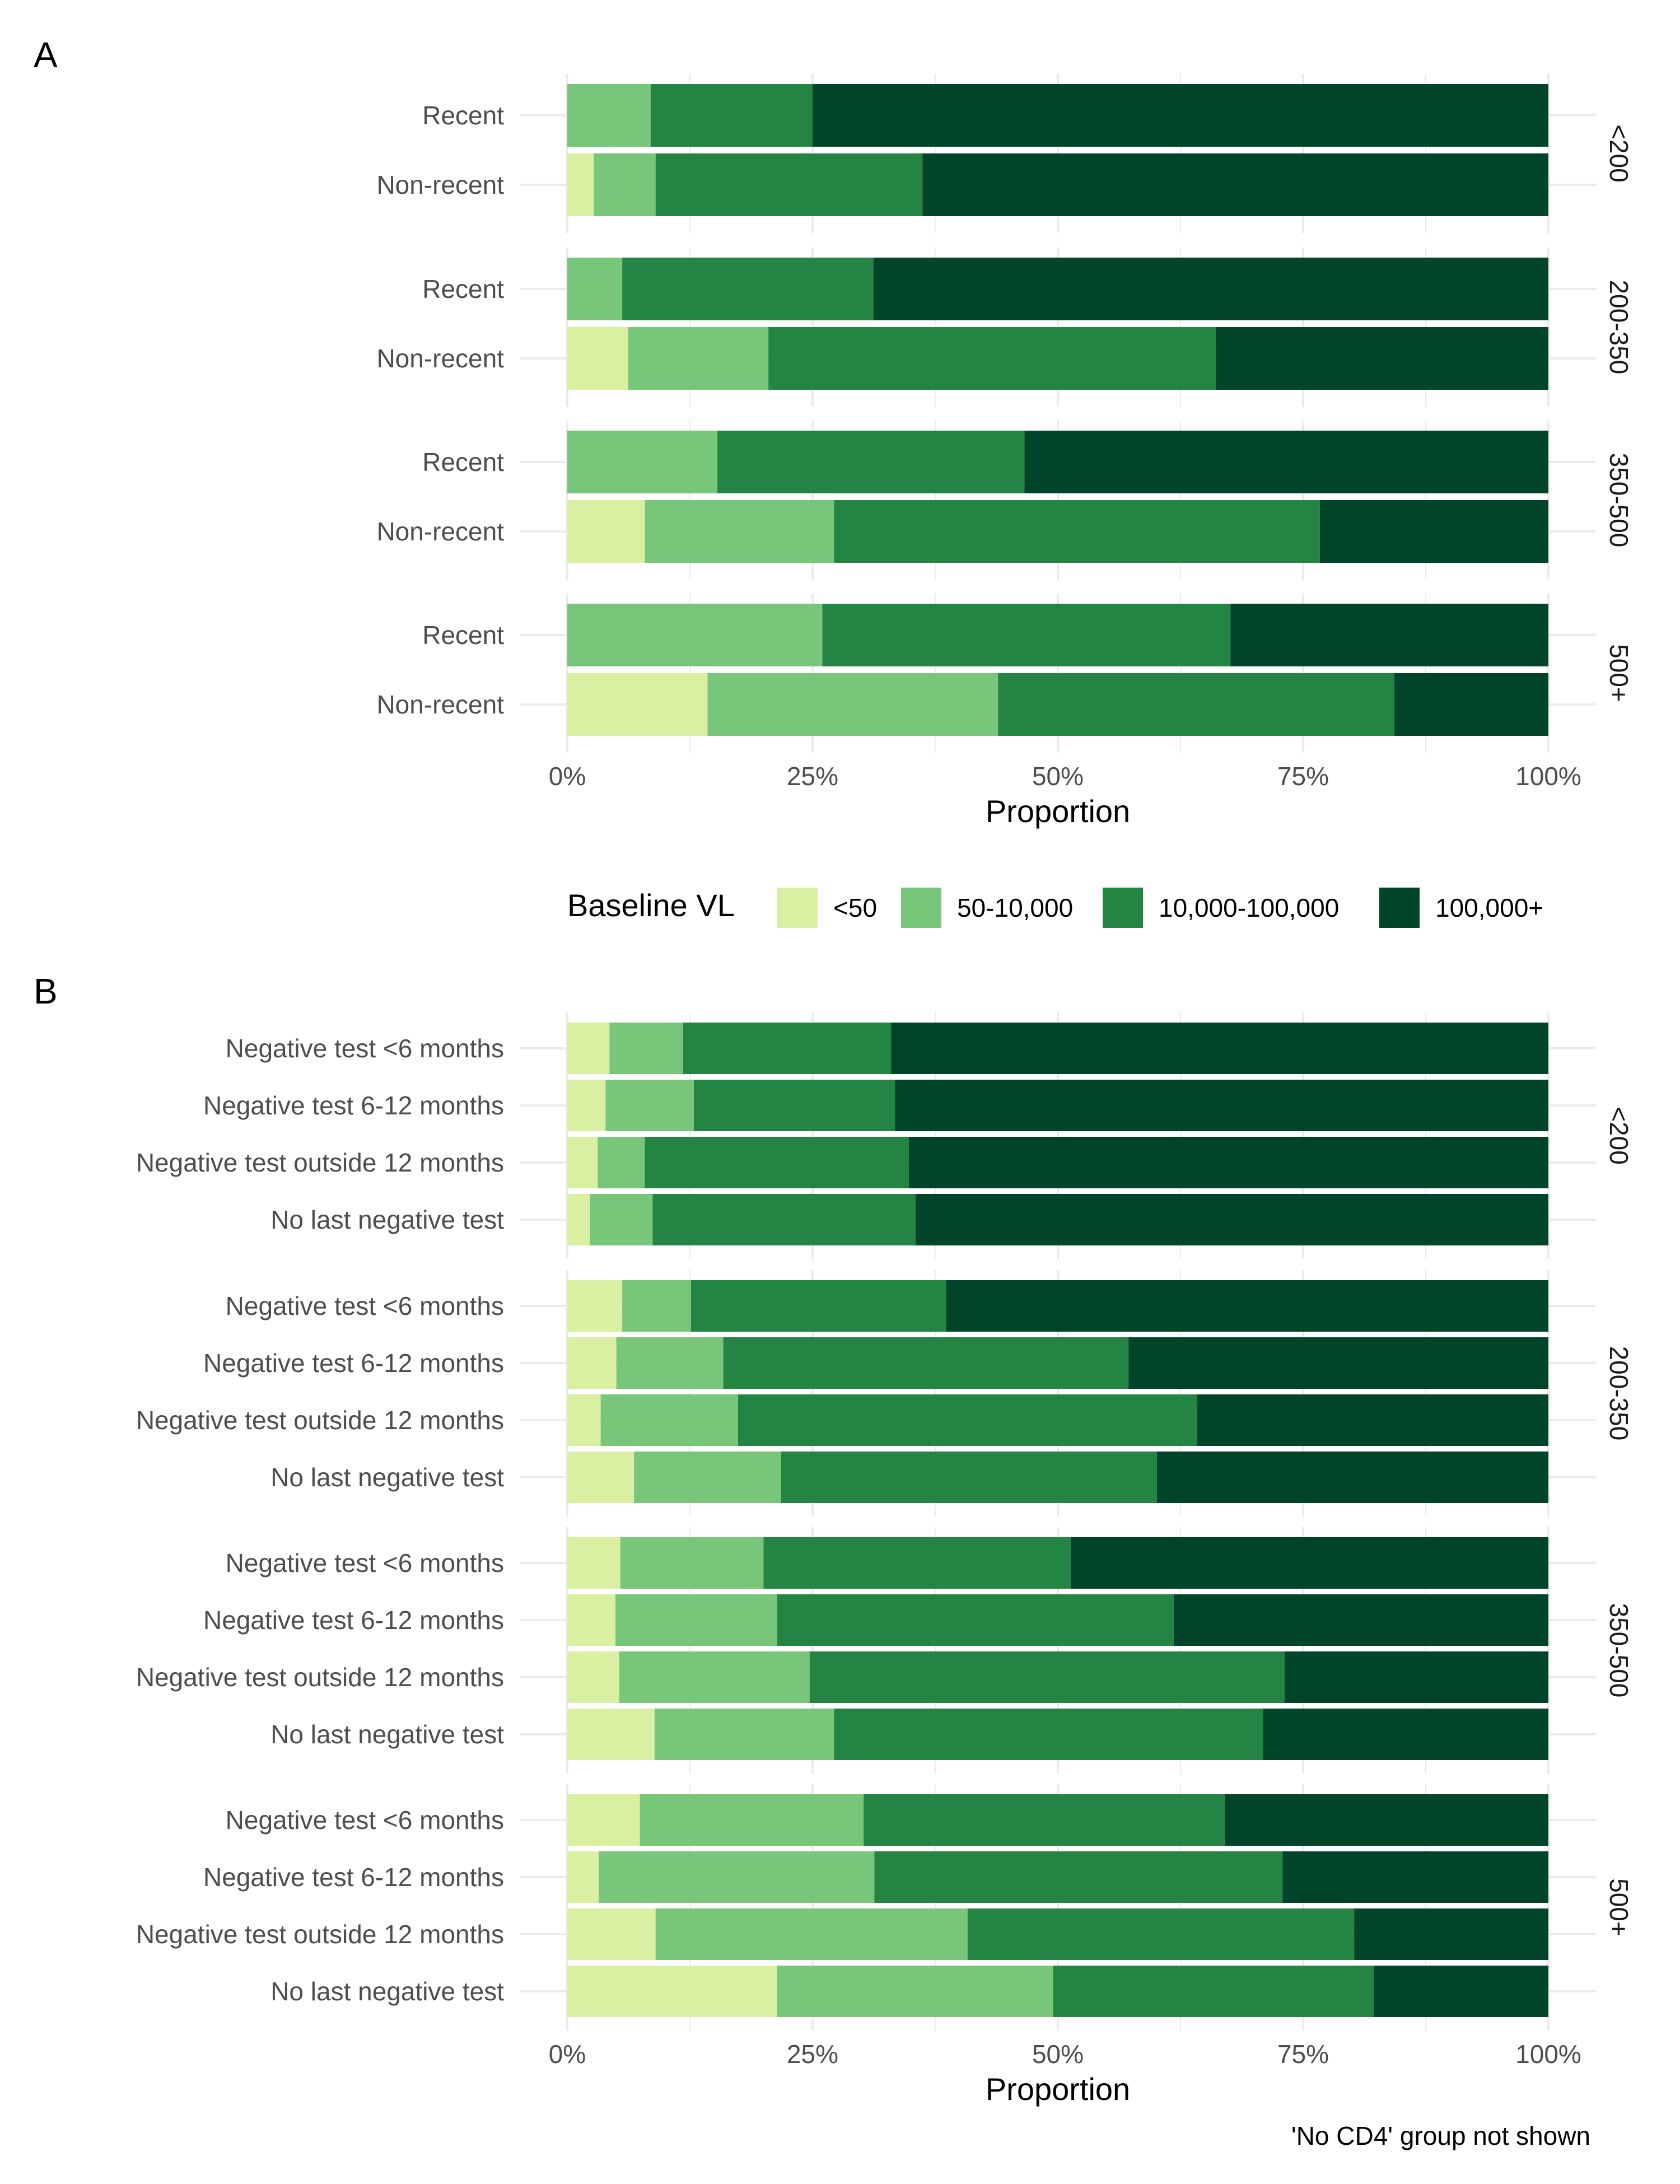 The image size is (1680, 2184). Describe the element at coordinates (1058, 812) in the screenshot. I see `x-axis-title: Proportion` at that location.